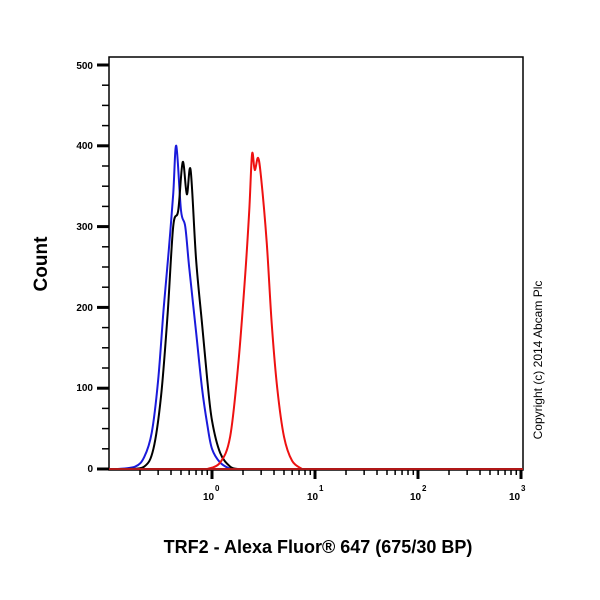  What do you see at coordinates (103, 267) in the screenshot?
I see `y-axis-ticks` at bounding box center [103, 267].